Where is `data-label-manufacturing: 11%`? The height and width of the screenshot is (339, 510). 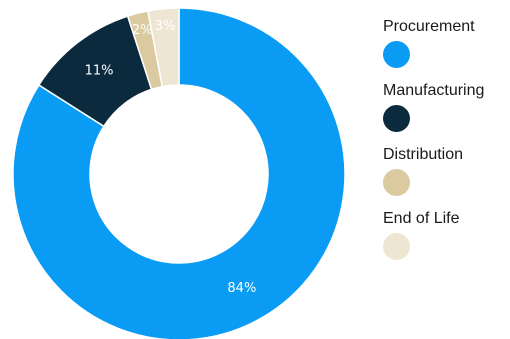 data-label-manufacturing: 11% is located at coordinates (99, 70).